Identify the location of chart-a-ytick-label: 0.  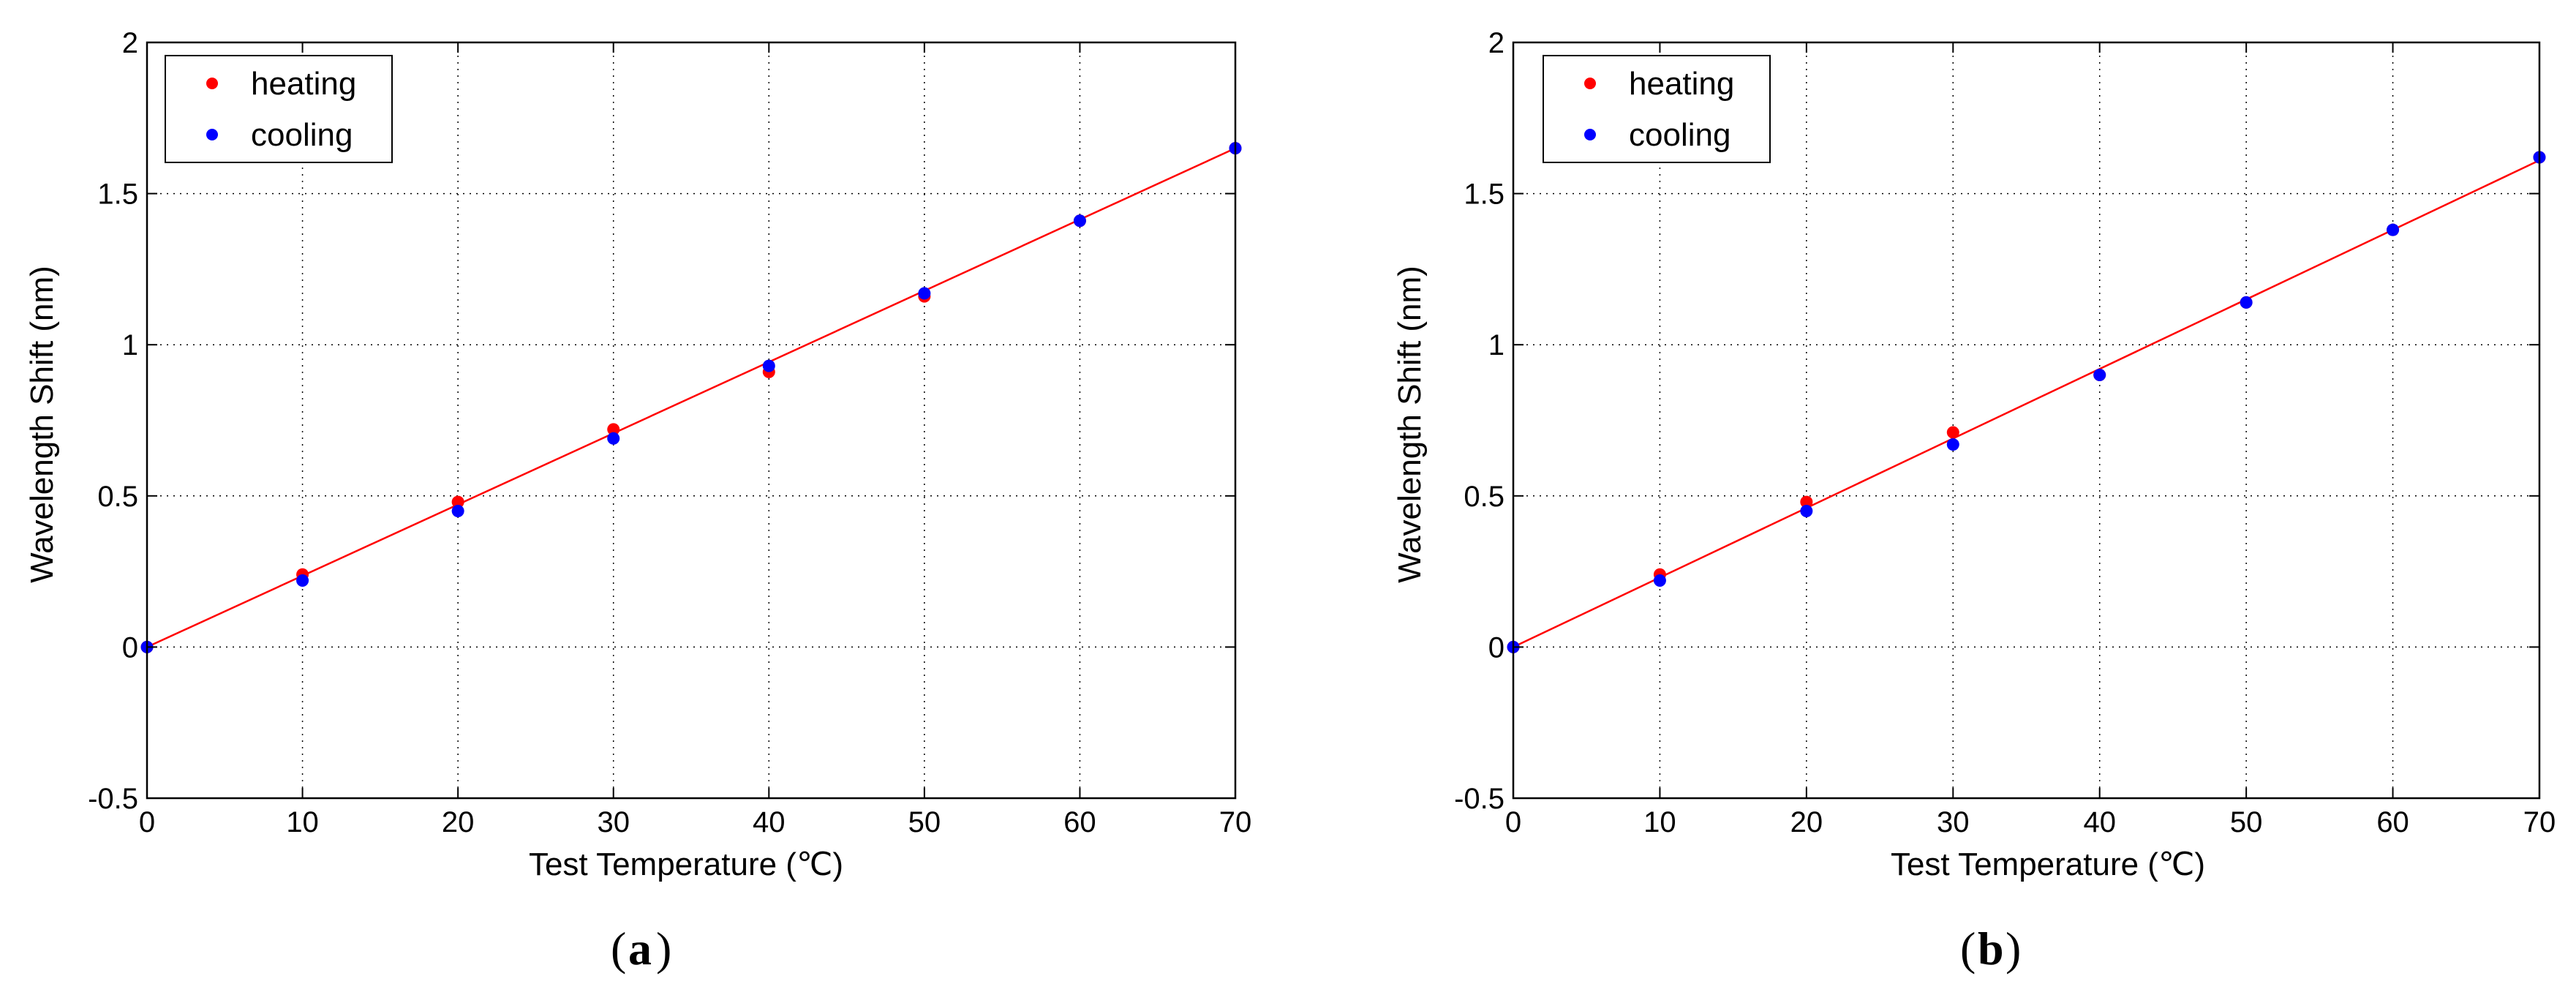
(130, 647).